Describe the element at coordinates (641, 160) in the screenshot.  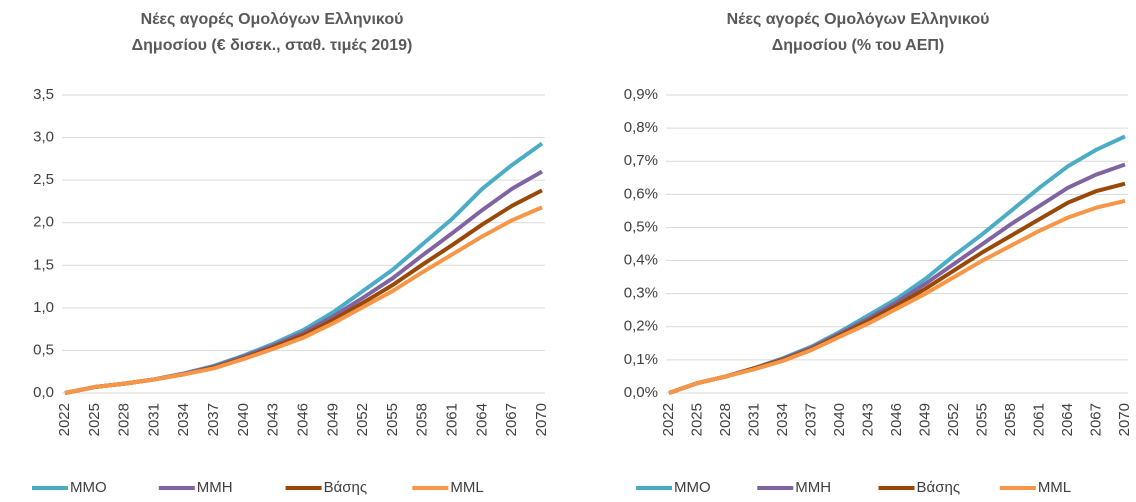
I see `y-tick-label: 0,7%` at that location.